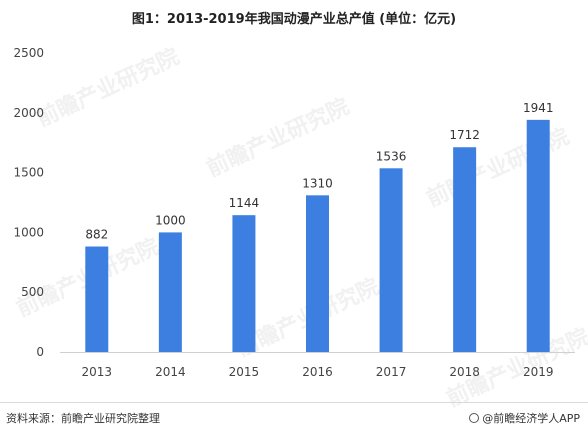  What do you see at coordinates (538, 372) in the screenshot?
I see `x-tick-label: 2019` at bounding box center [538, 372].